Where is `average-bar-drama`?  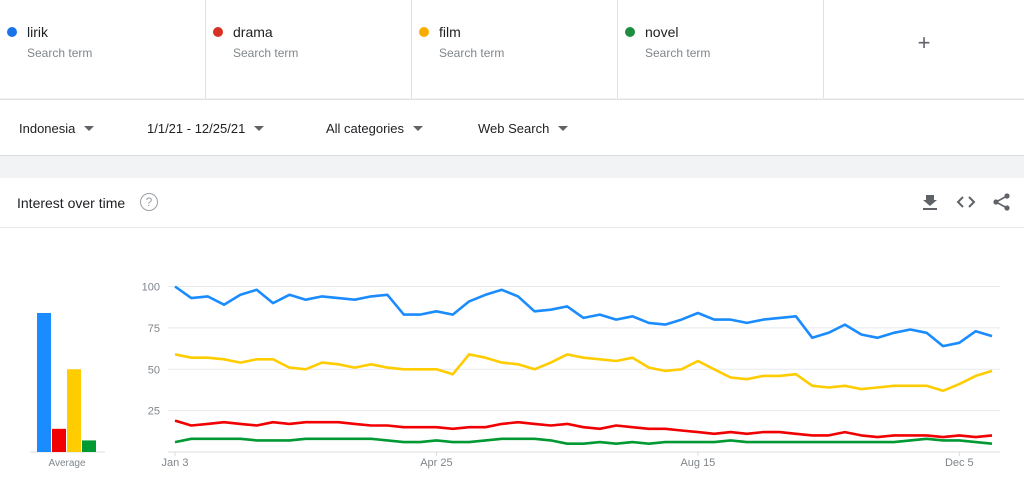
average-bar-drama is located at coordinates (59, 440).